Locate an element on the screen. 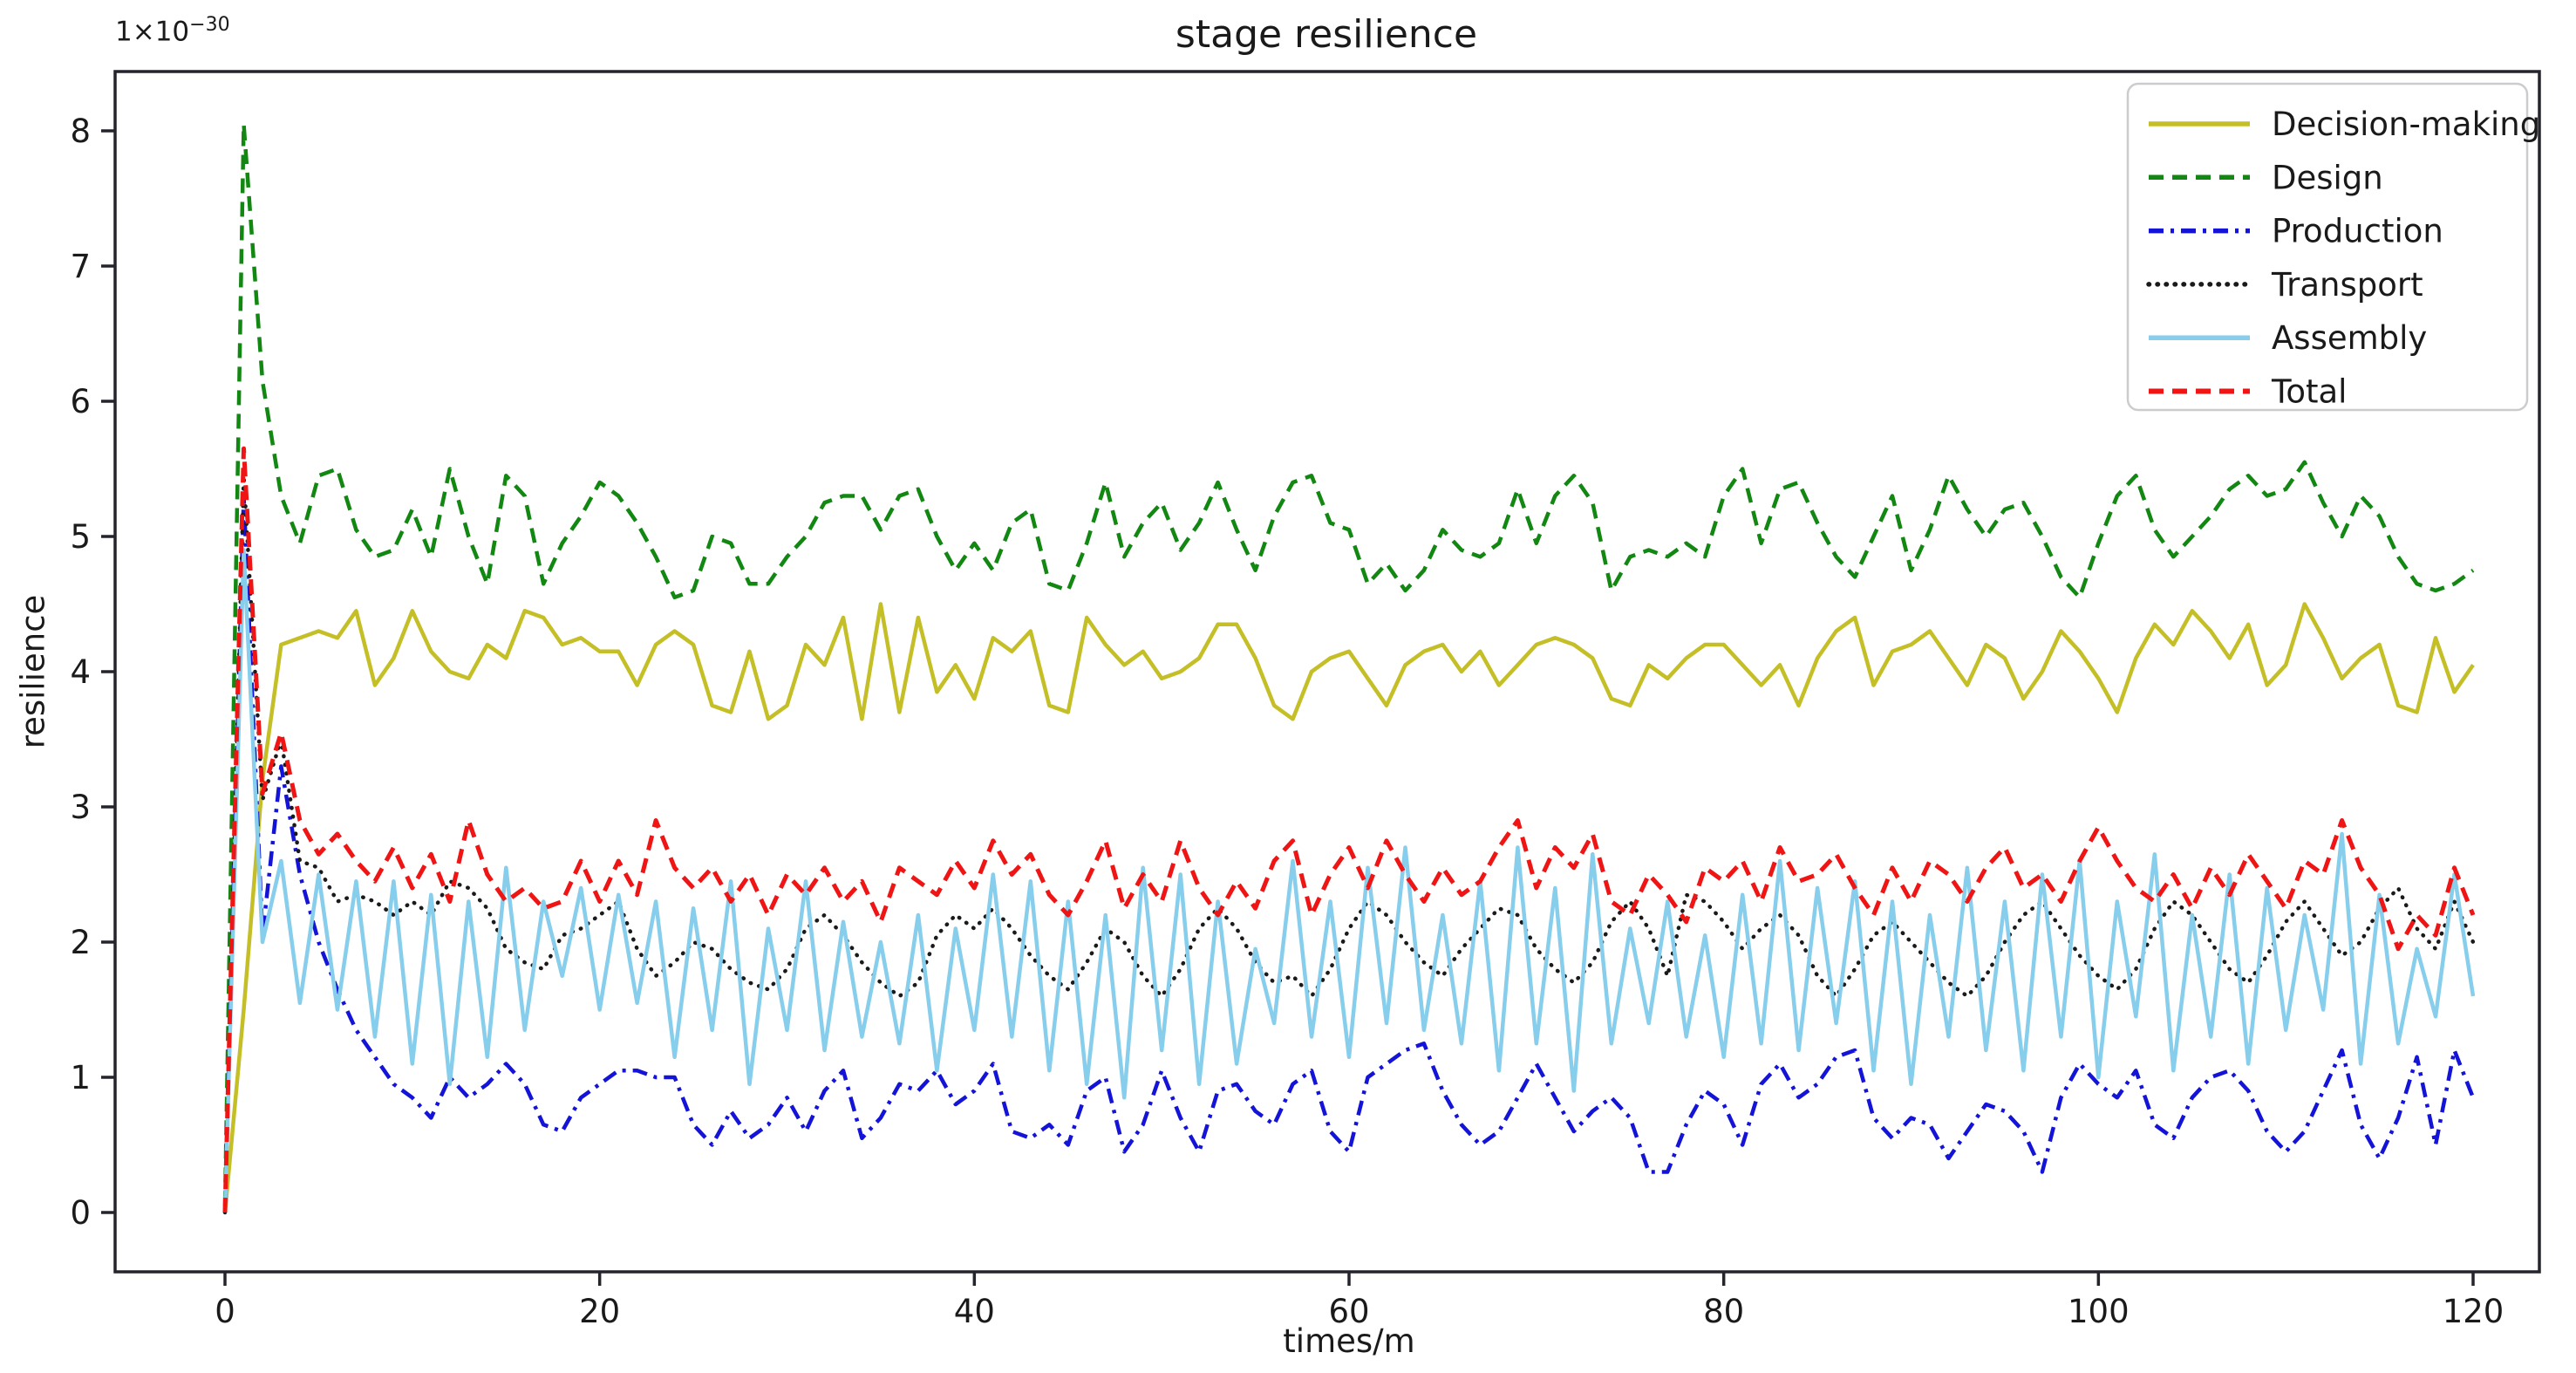  x-tick-label: 40 is located at coordinates (975, 1311).